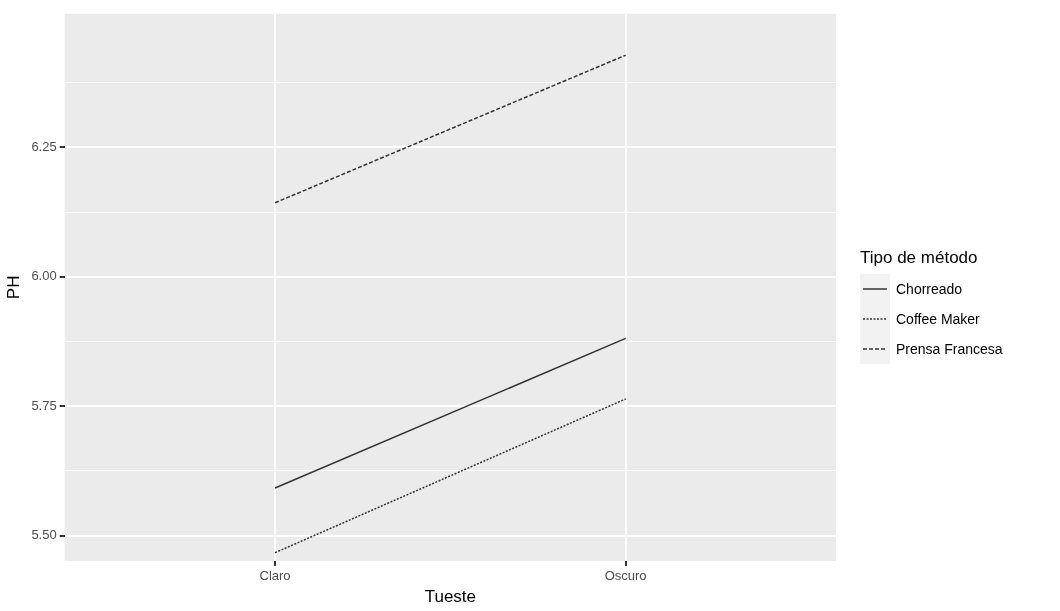 This screenshot has height=611, width=1060. Describe the element at coordinates (919, 257) in the screenshot. I see `legend-title: Tipo de método` at that location.